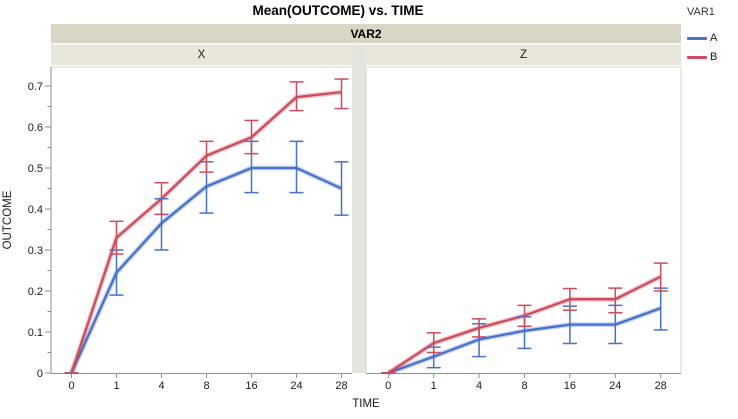 This screenshot has height=419, width=738. Describe the element at coordinates (35, 128) in the screenshot. I see `y-tick-label: 0.6` at that location.